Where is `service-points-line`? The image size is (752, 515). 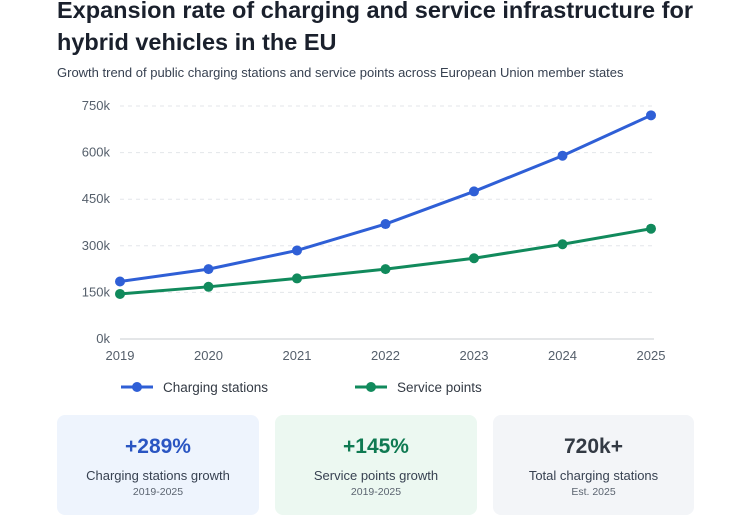 service-points-line is located at coordinates (385, 261).